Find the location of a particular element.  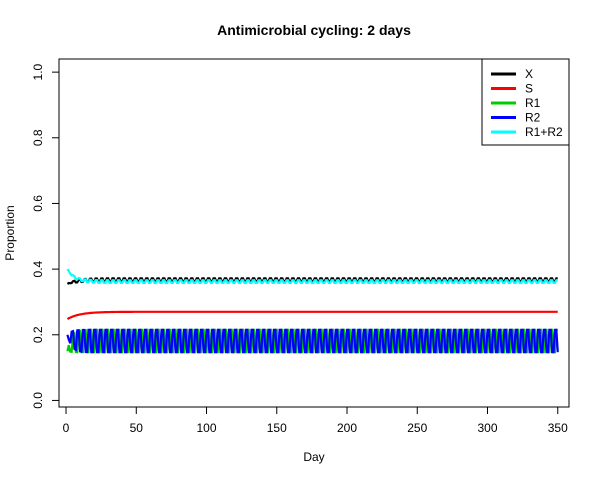

series-line-r1-r2 is located at coordinates (312, 276).